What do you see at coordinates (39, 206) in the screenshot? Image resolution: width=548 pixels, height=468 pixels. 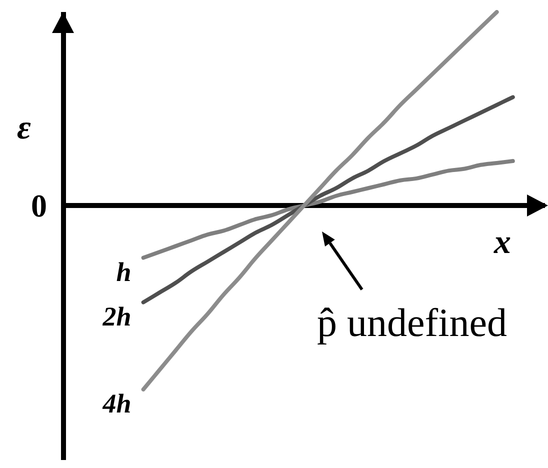 I see `text: 0` at bounding box center [39, 206].